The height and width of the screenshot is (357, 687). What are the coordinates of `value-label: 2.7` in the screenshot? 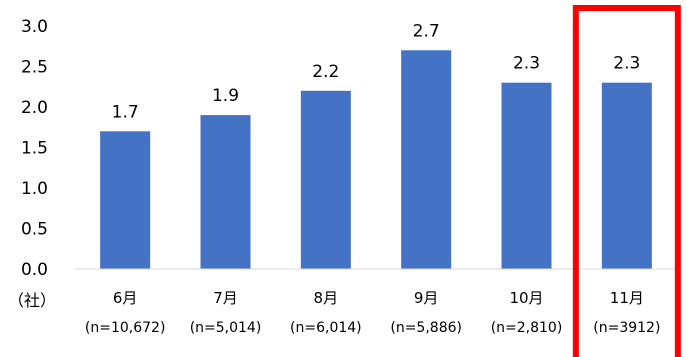 It's located at (426, 31).